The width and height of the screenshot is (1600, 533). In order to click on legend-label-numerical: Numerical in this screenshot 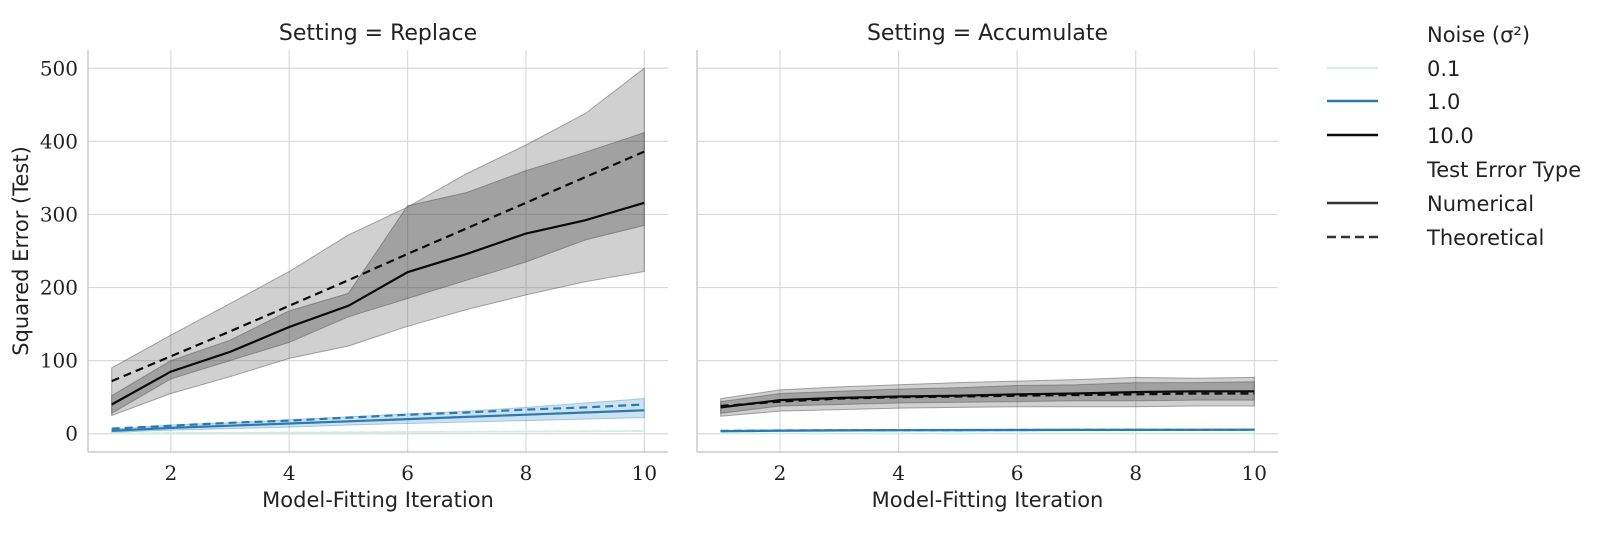, I will do `click(1480, 204)`.